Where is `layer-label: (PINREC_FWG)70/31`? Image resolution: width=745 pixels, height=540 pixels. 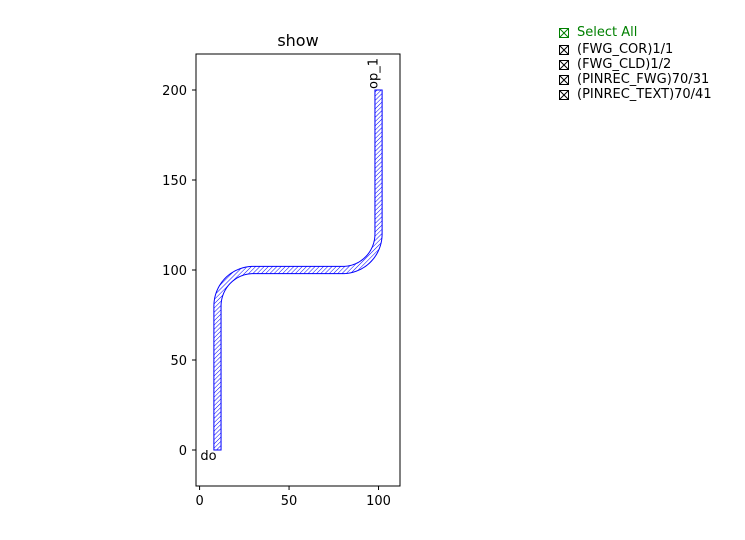
layer-label: (PINREC_FWG)70/31 is located at coordinates (643, 79).